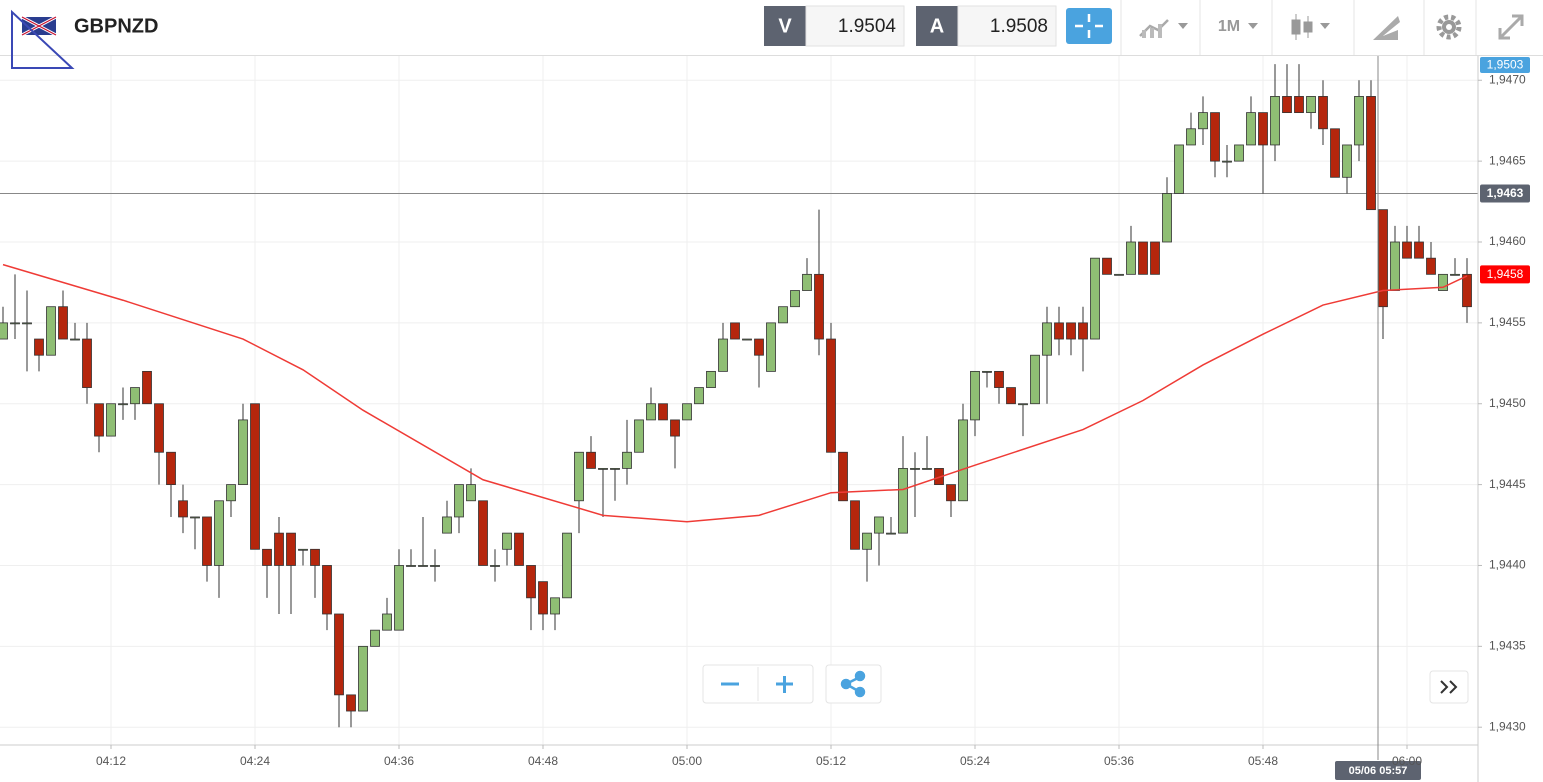  Describe the element at coordinates (1507, 403) in the screenshot. I see `y-tick-label: 1,9450` at that location.